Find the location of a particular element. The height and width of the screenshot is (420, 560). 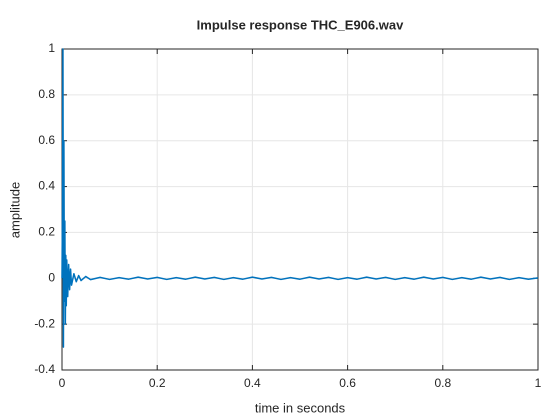

y-tick-label: 0.2 is located at coordinates (46, 232).